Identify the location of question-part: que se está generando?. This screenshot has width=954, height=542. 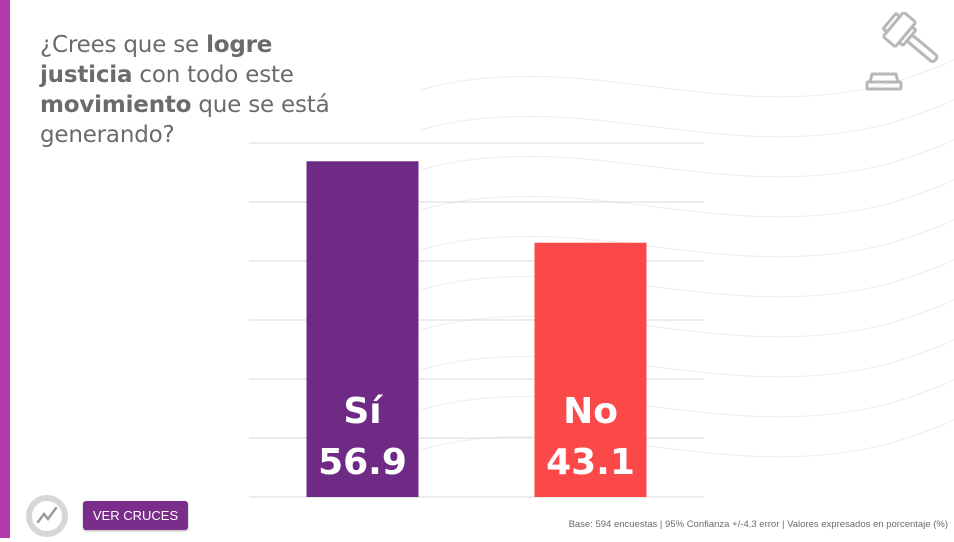
(185, 120).